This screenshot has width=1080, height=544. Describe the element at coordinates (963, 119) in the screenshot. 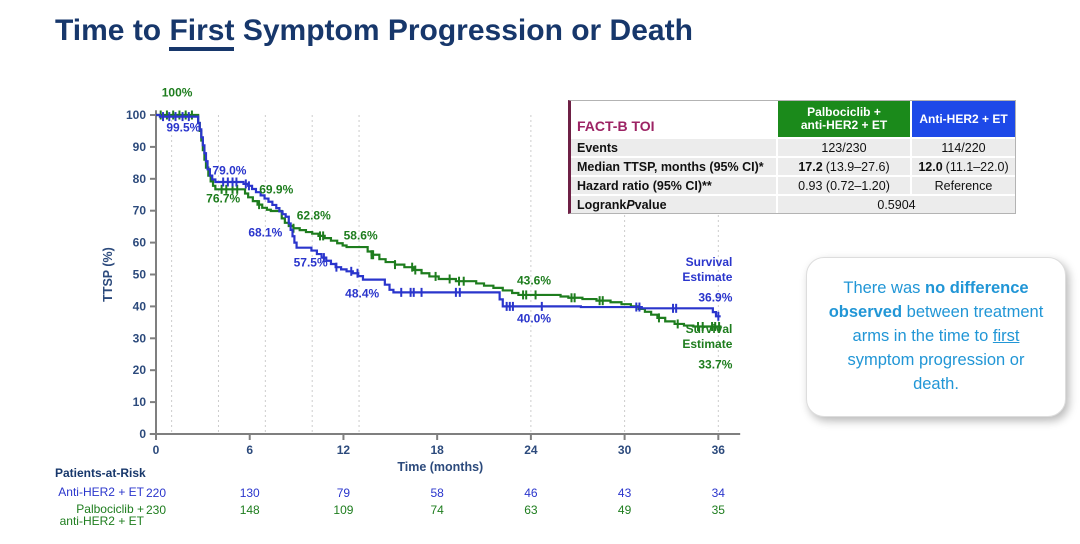

I see `table-header-antiher2-arm: Anti-HER2 + ET` at that location.